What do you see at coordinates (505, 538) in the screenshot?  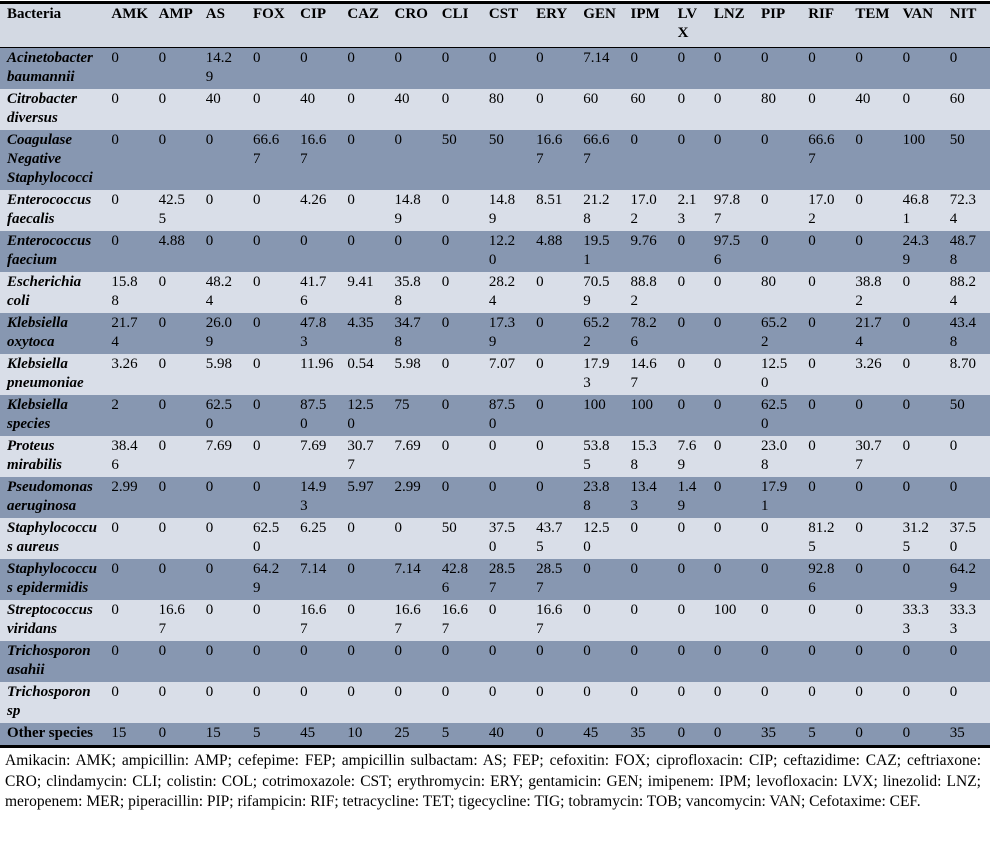 I see `value-cell-cst: 37.50` at bounding box center [505, 538].